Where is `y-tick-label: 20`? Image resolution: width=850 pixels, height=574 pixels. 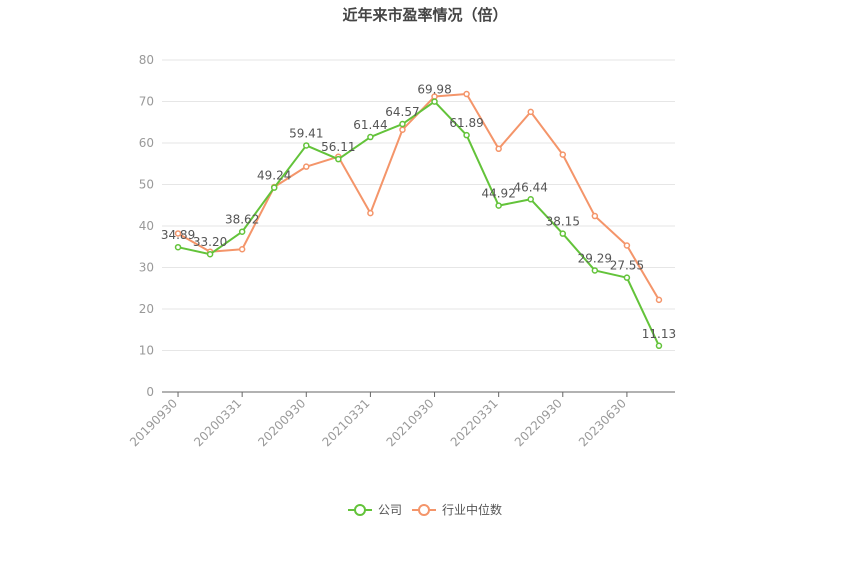
y-tick-label: 20 is located at coordinates (146, 309).